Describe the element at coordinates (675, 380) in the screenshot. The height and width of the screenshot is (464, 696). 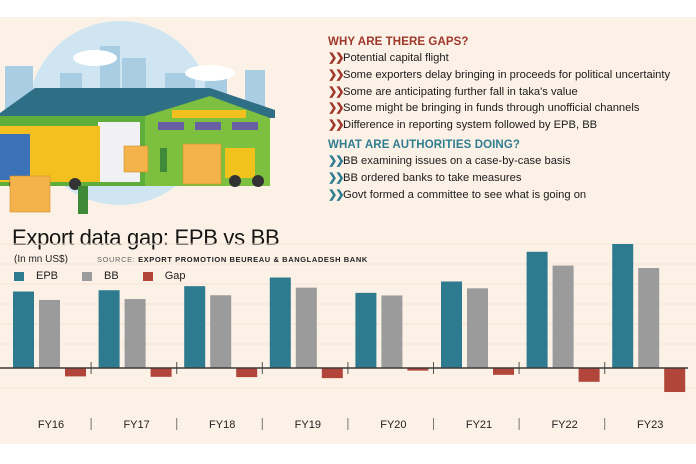
I see `bar-gap-fy23` at that location.